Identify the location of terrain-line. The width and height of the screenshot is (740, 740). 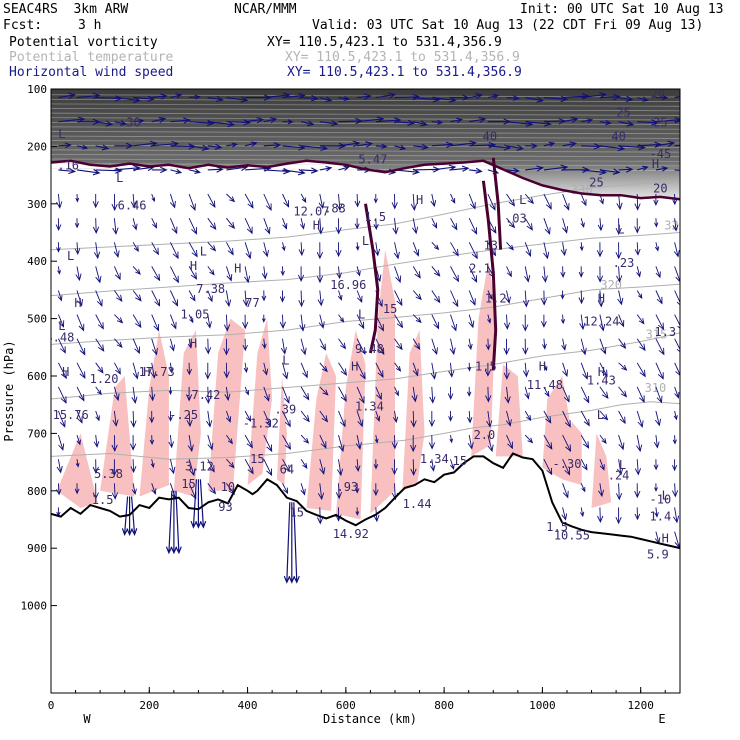
(365, 501).